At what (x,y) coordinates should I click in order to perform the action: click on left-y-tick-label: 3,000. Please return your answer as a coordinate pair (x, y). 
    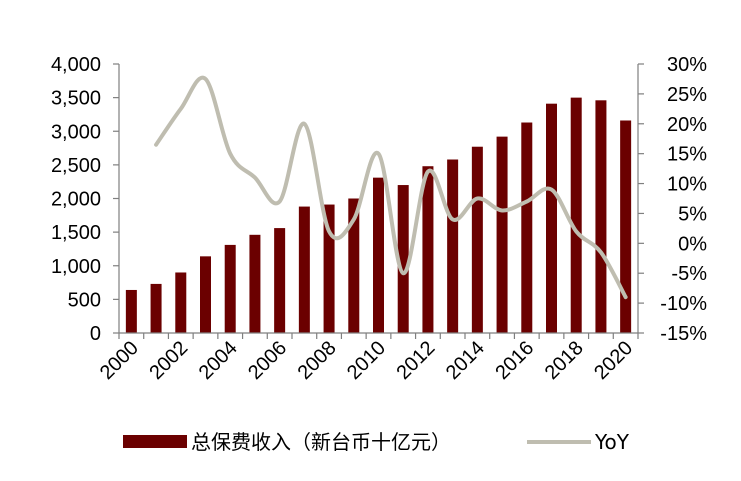
    Looking at the image, I should click on (76, 132).